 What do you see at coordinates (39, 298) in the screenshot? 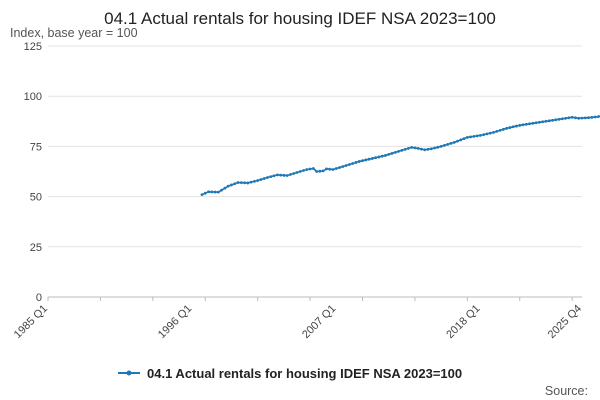
I see `y-tick-label: 0` at bounding box center [39, 298].